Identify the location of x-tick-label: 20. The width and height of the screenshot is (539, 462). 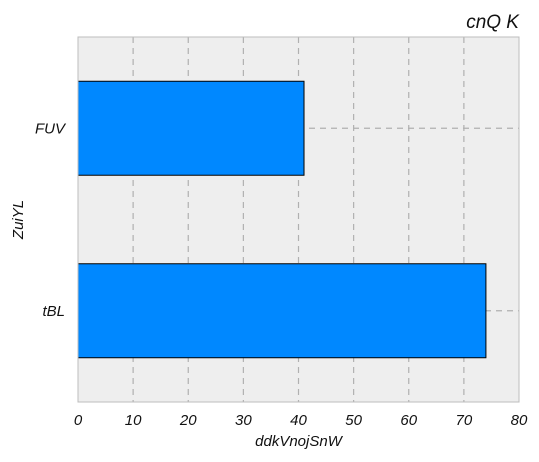
(188, 420).